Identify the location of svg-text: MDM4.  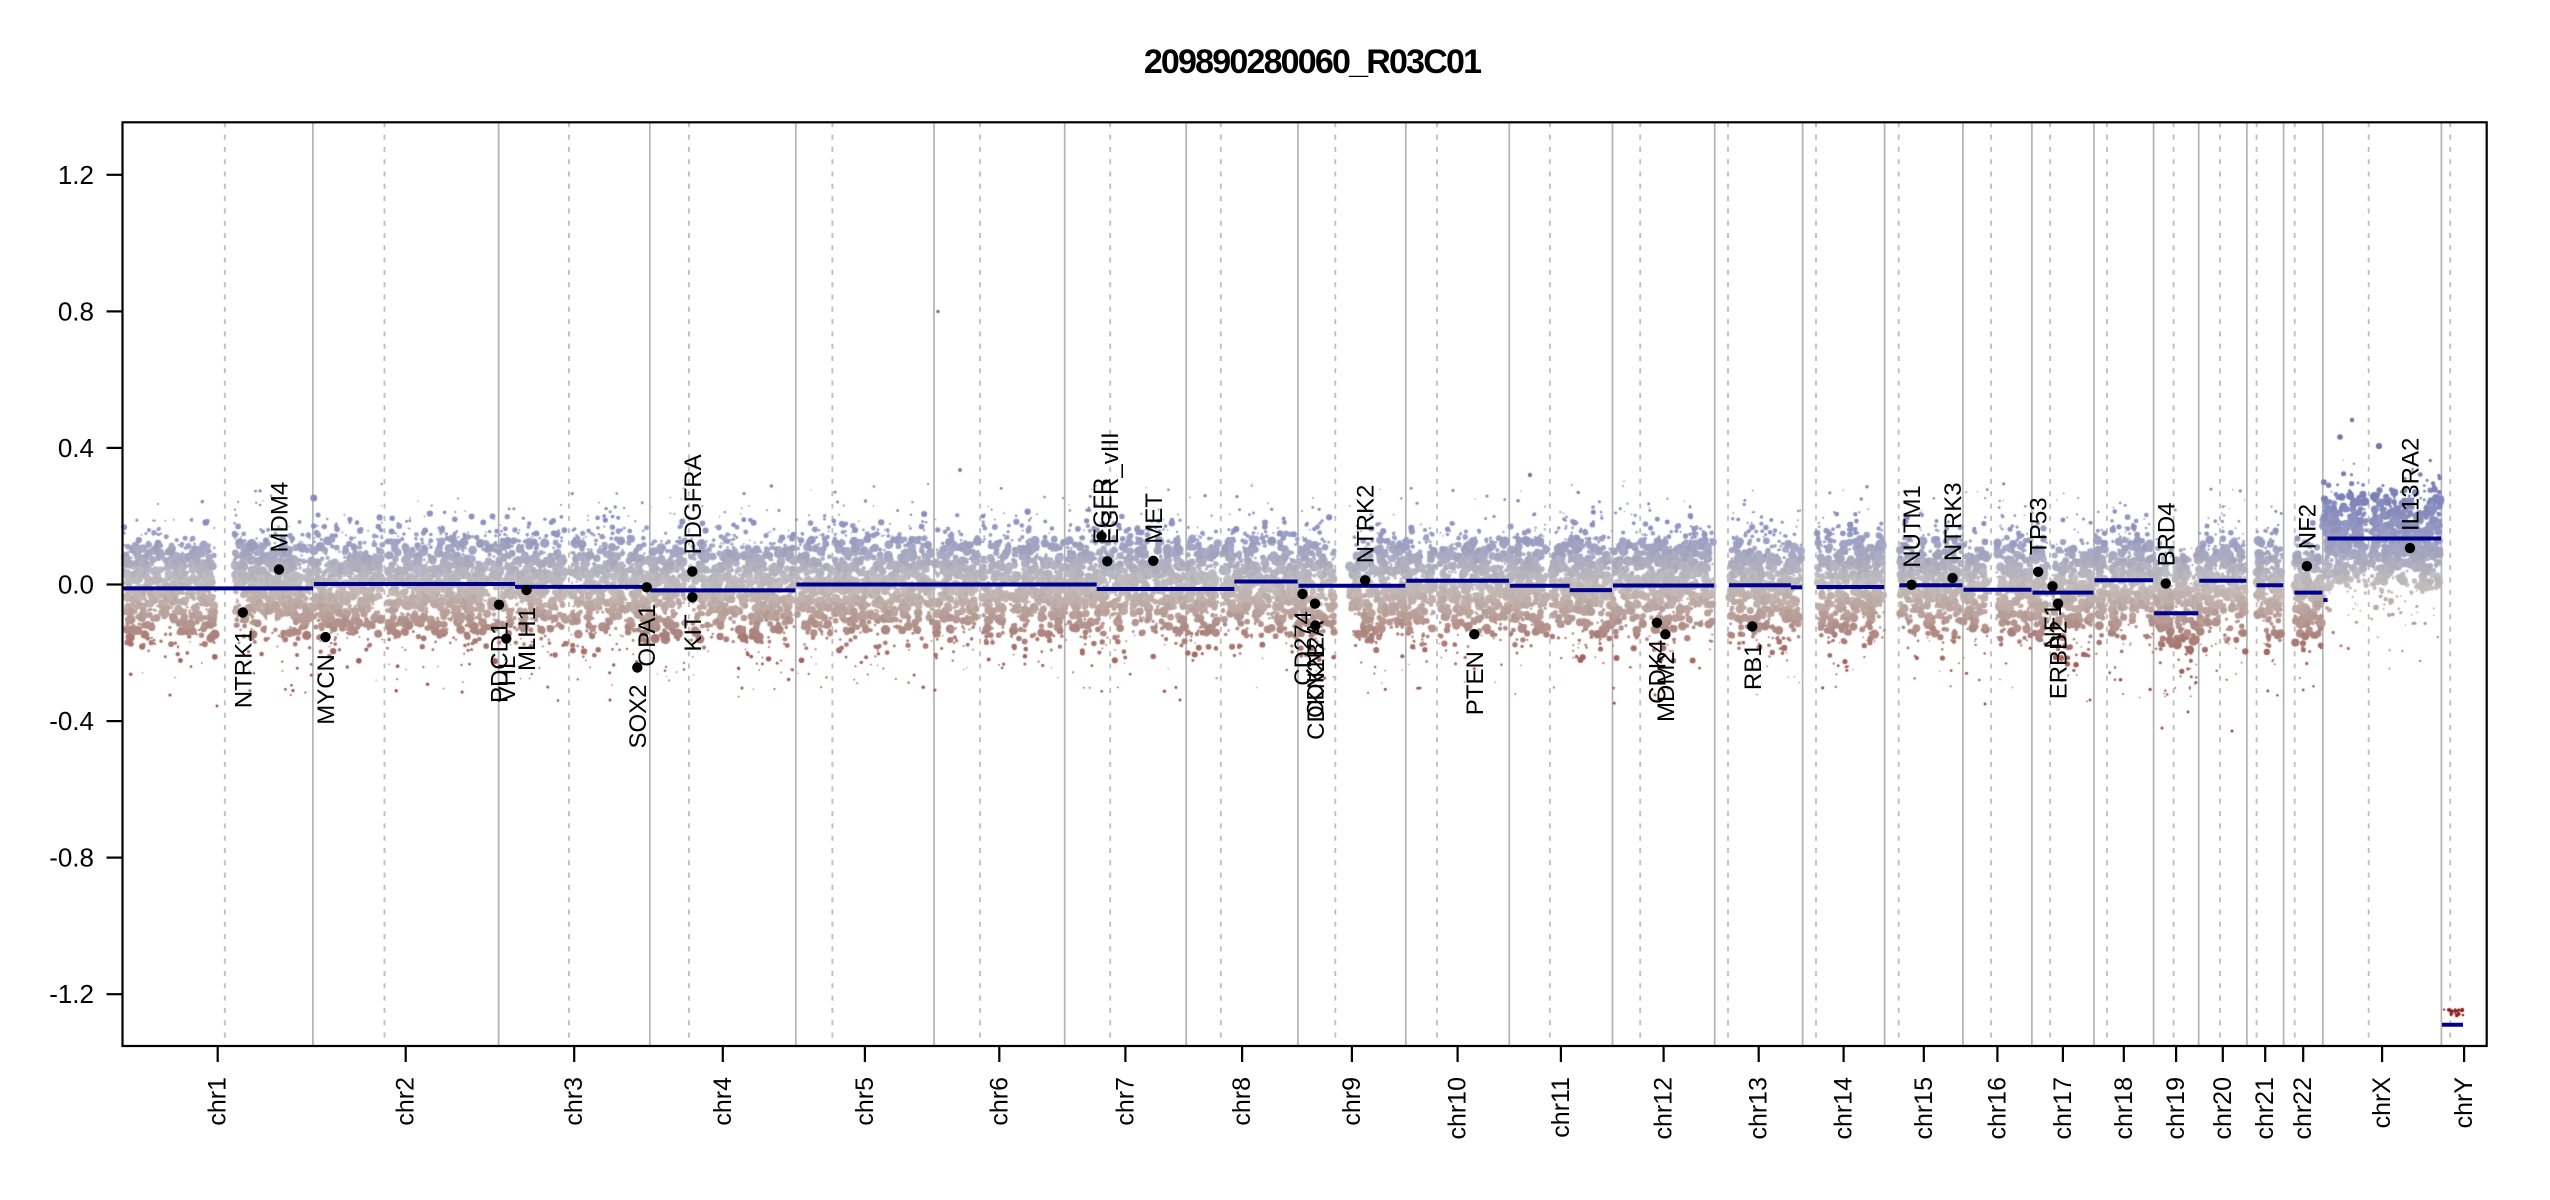
(280, 517).